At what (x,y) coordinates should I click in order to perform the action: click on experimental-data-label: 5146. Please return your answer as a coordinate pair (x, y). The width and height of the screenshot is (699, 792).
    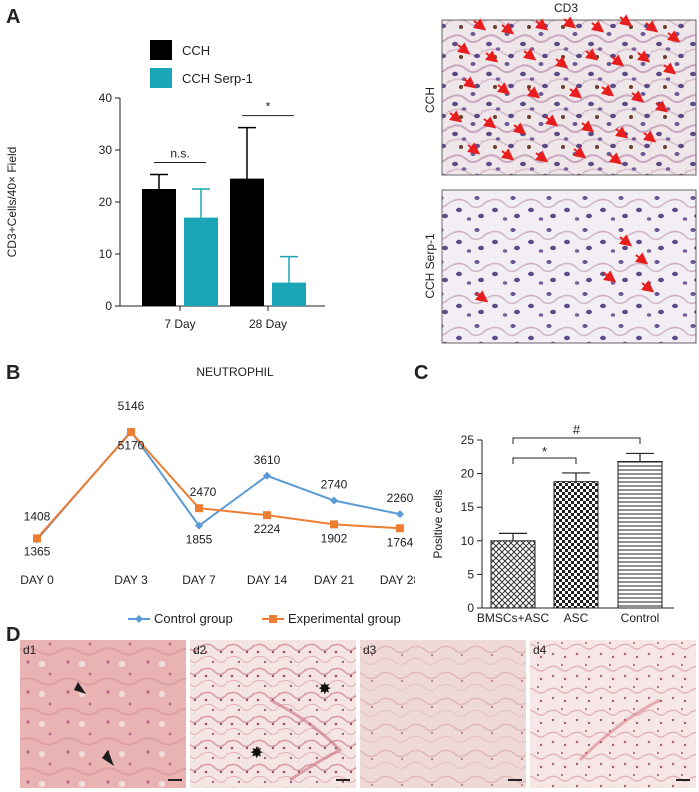
    Looking at the image, I should click on (131, 406).